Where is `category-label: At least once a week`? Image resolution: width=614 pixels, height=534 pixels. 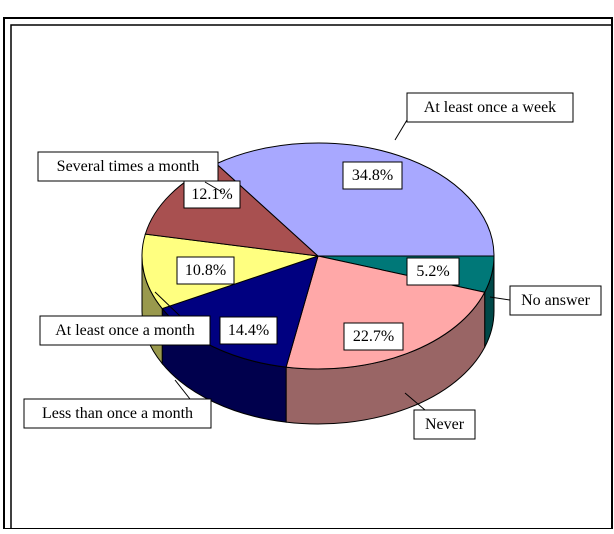 category-label: At least once a week is located at coordinates (490, 107).